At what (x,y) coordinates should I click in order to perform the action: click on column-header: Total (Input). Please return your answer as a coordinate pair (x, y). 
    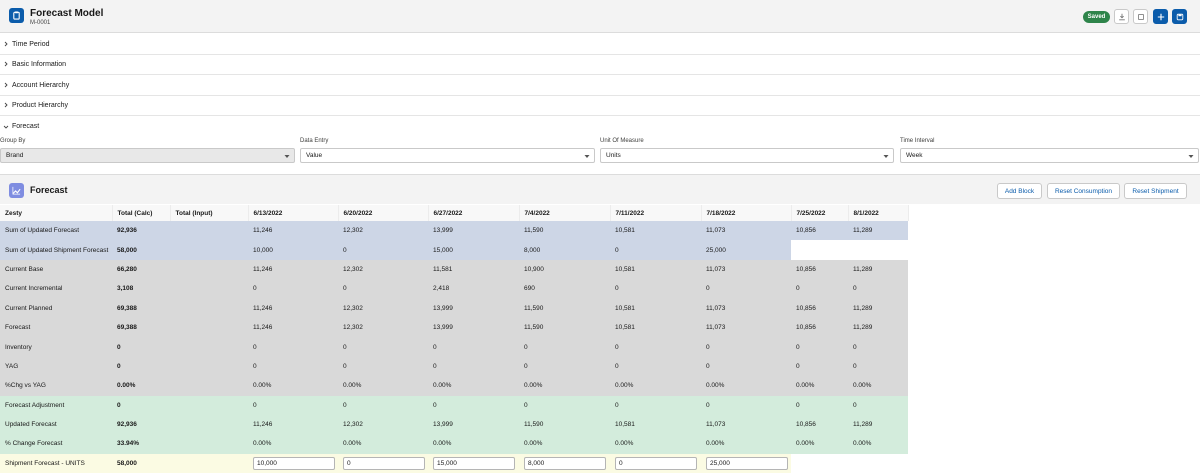
    Looking at the image, I should click on (209, 213).